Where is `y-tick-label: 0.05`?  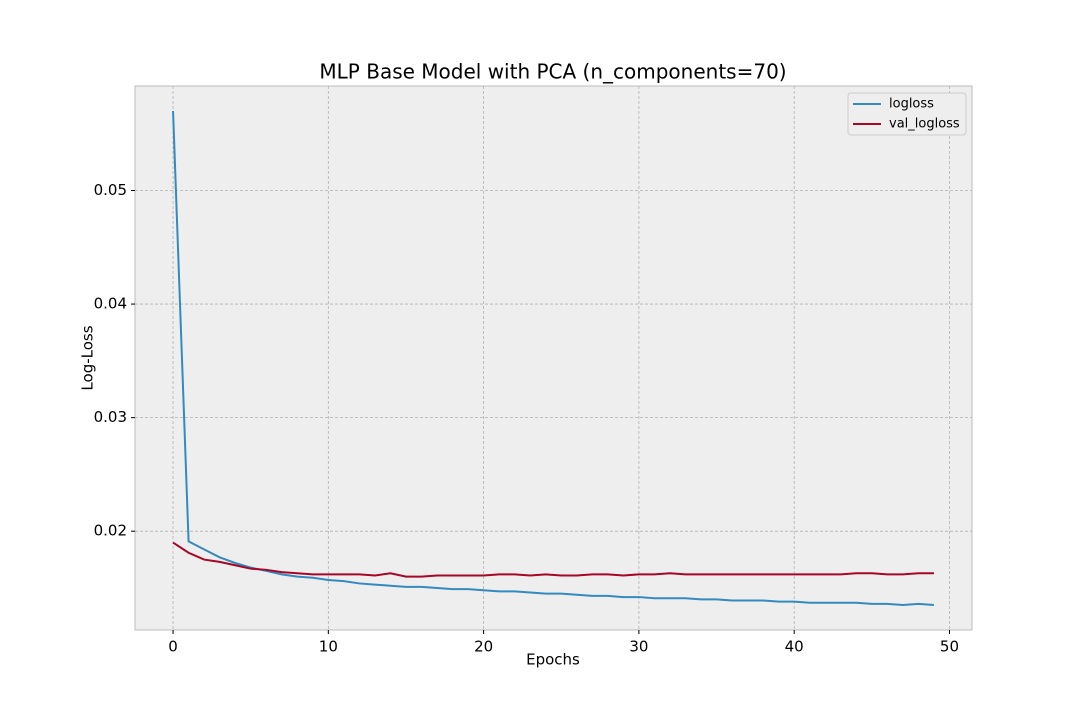
y-tick-label: 0.05 is located at coordinates (110, 190).